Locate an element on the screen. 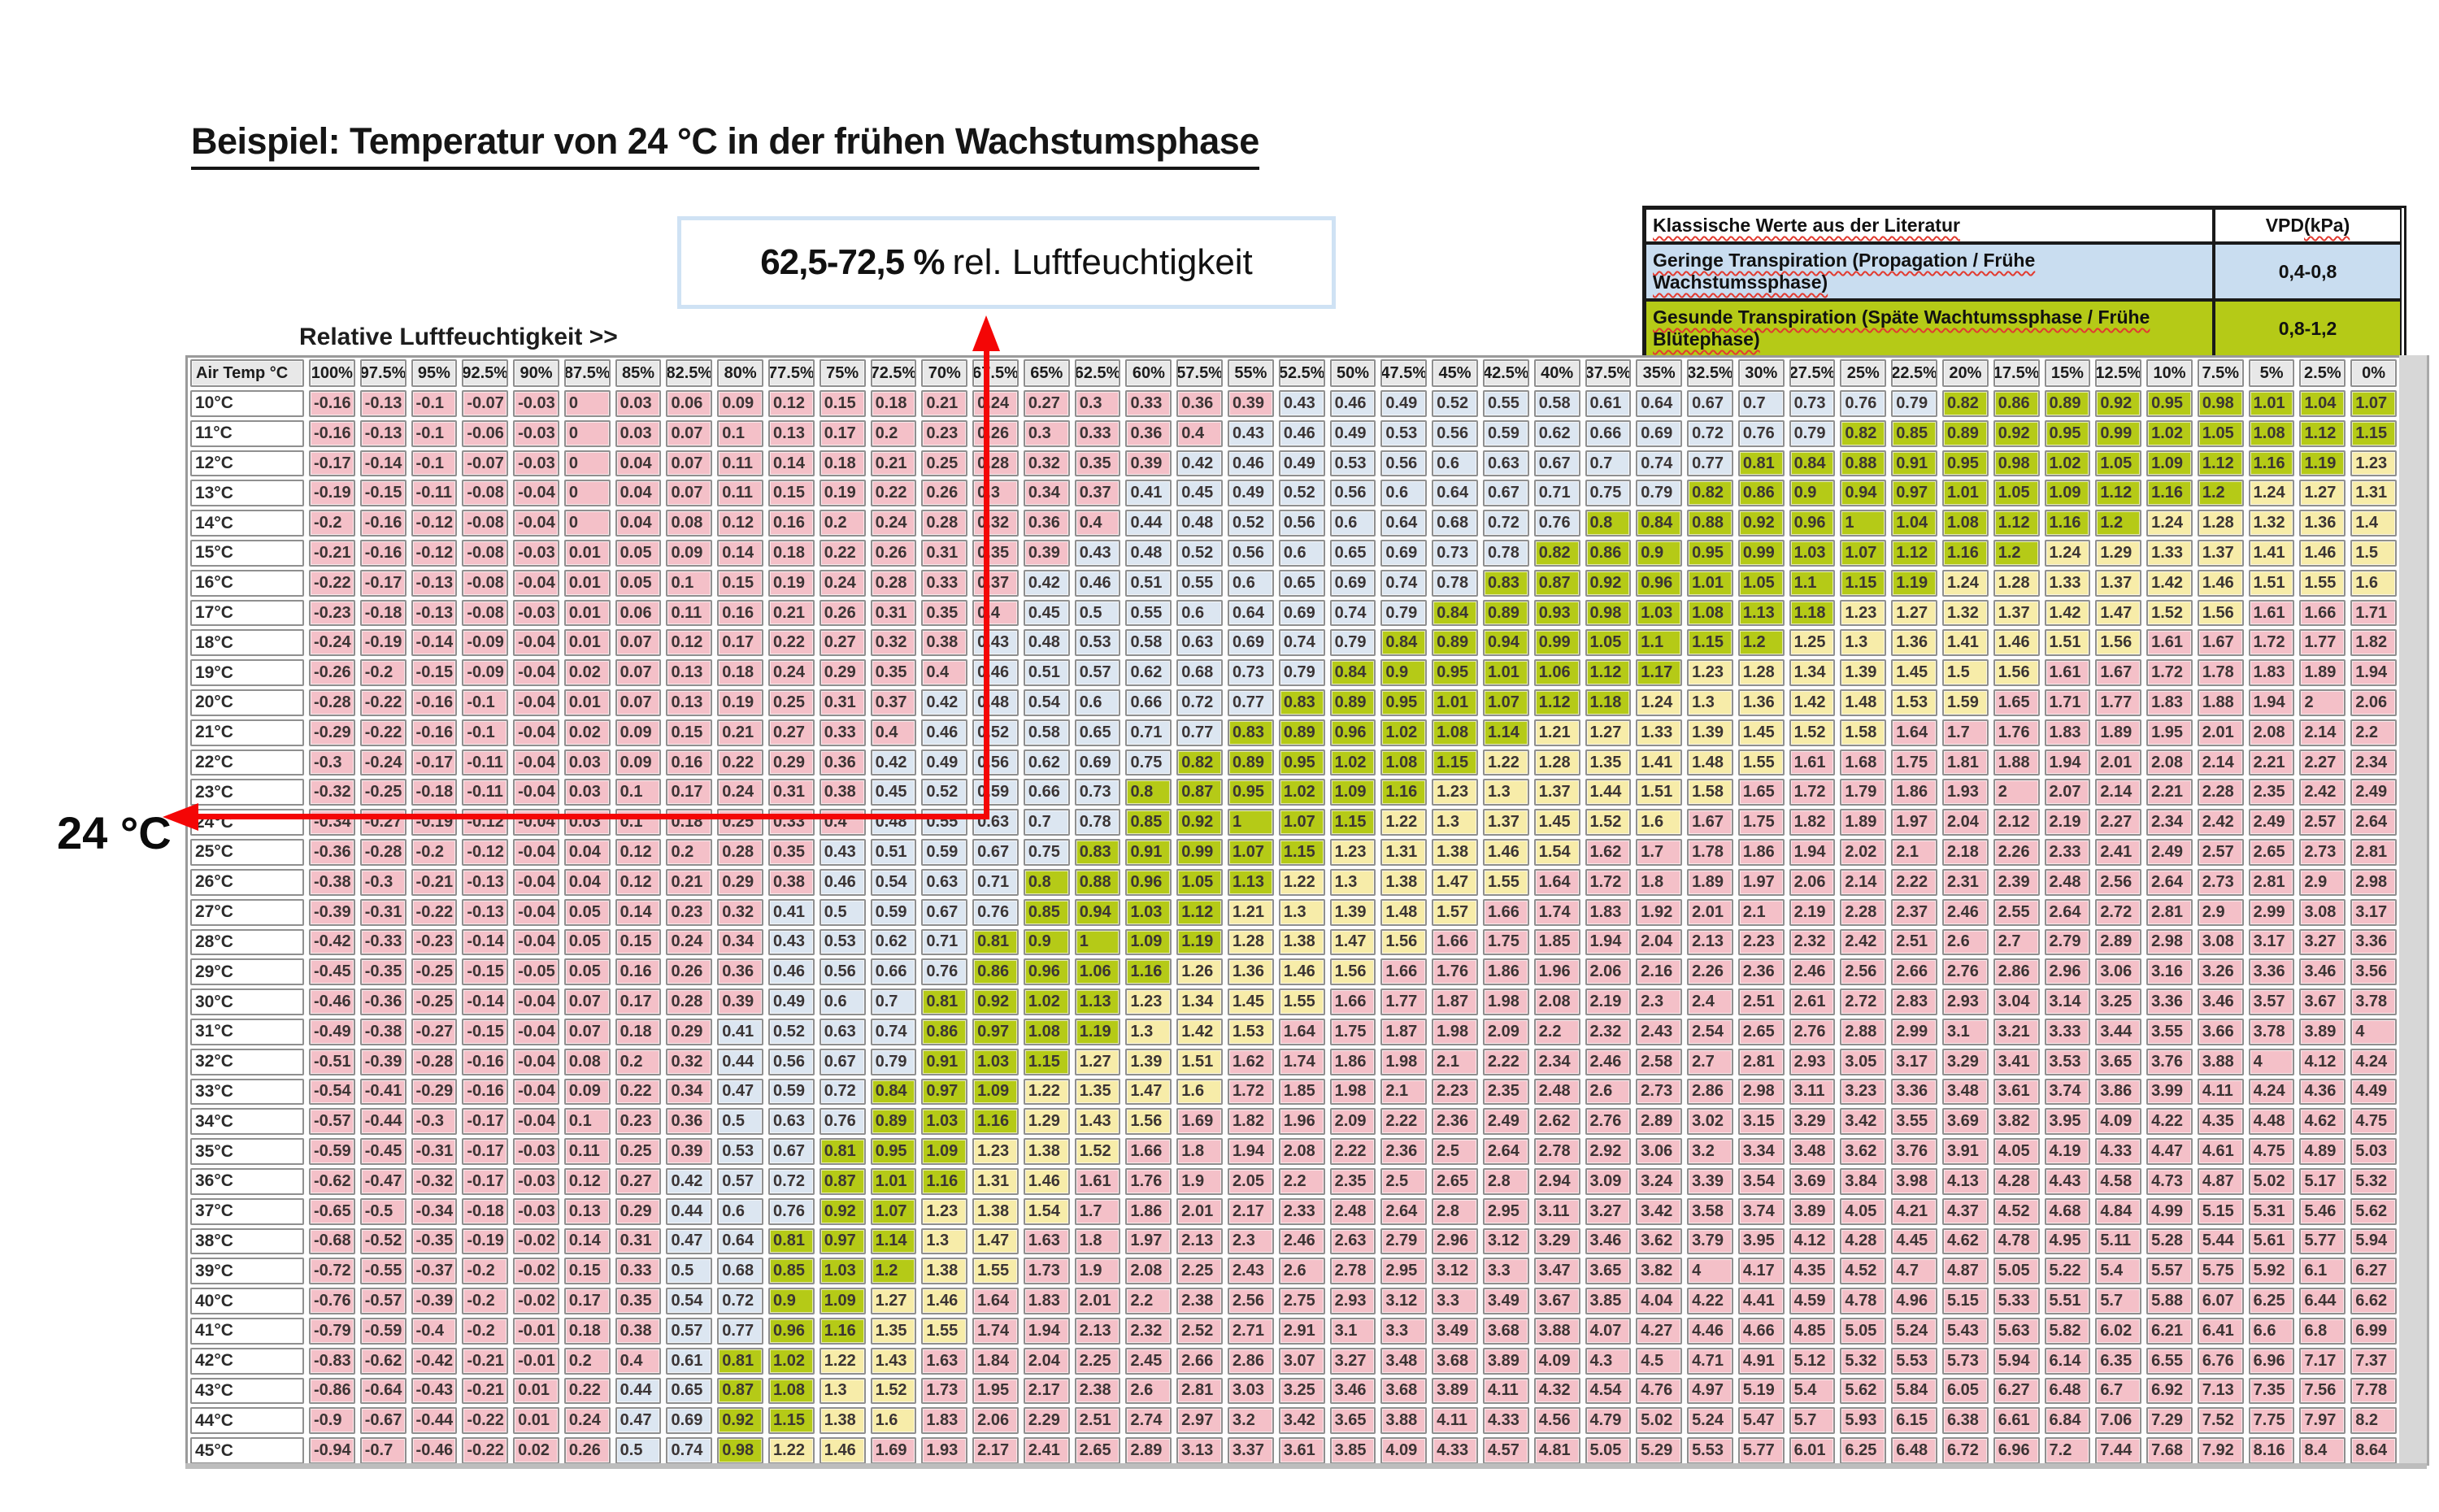 The width and height of the screenshot is (2439, 1512). vpd-cell: 0.67 is located at coordinates (995, 853).